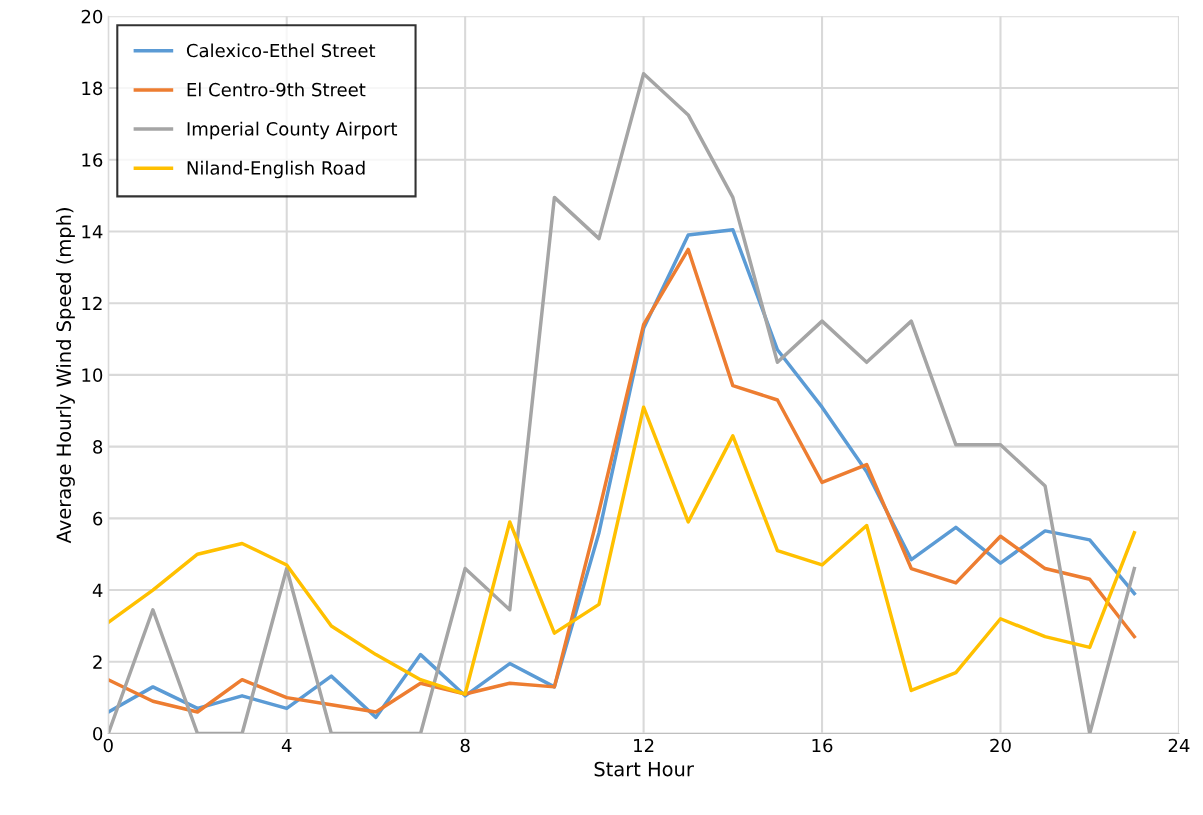  I want to click on x-tick-label: 12, so click(644, 745).